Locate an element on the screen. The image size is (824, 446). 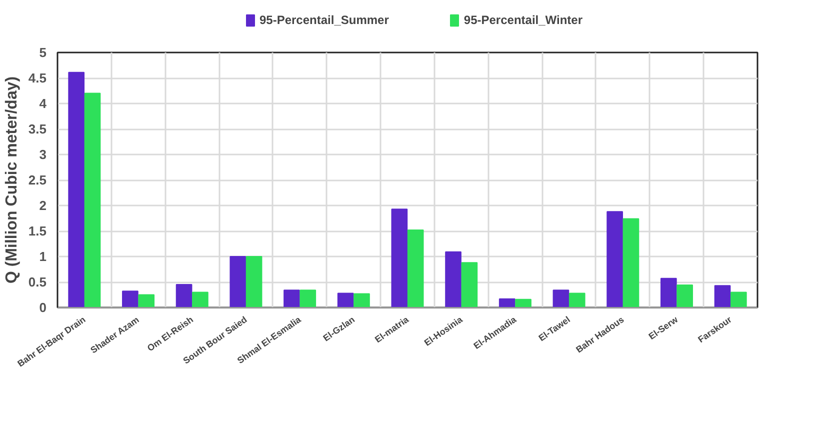
y-tick-label: 2 is located at coordinates (43, 205).